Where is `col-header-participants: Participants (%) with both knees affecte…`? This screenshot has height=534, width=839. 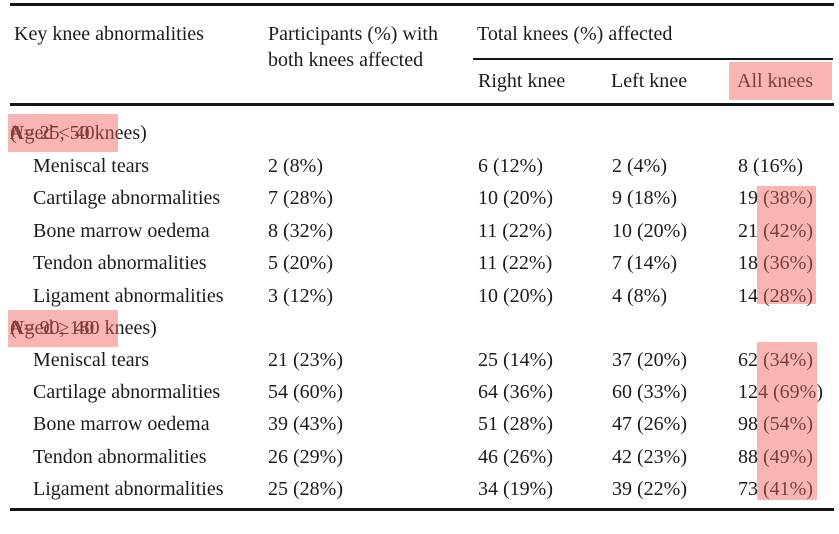 col-header-participants: Participants (%) with both knees affecte… is located at coordinates (353, 47).